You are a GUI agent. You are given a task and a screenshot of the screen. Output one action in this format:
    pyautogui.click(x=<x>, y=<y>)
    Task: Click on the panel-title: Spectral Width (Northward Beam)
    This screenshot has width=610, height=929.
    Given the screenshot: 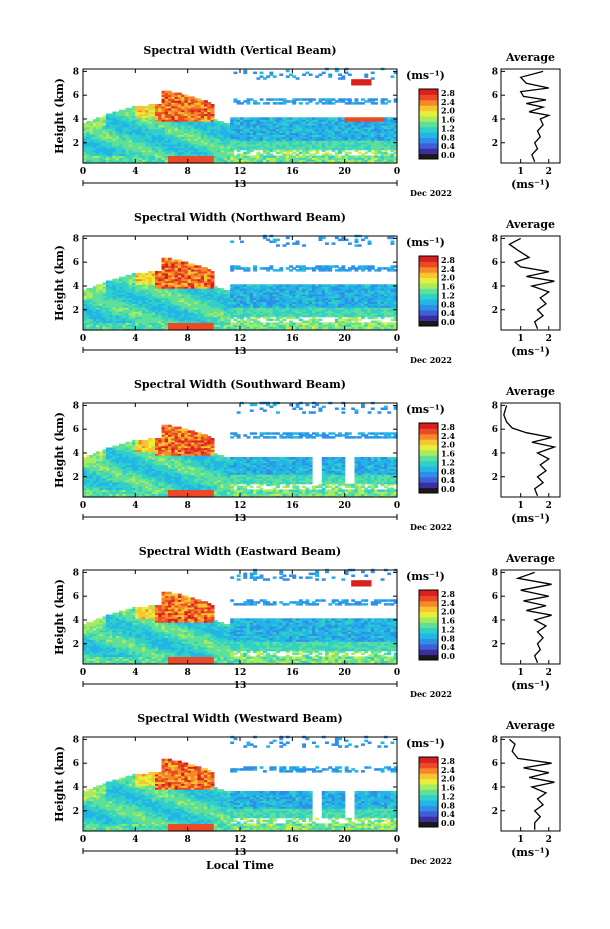 What is the action you would take?
    pyautogui.click(x=240, y=217)
    